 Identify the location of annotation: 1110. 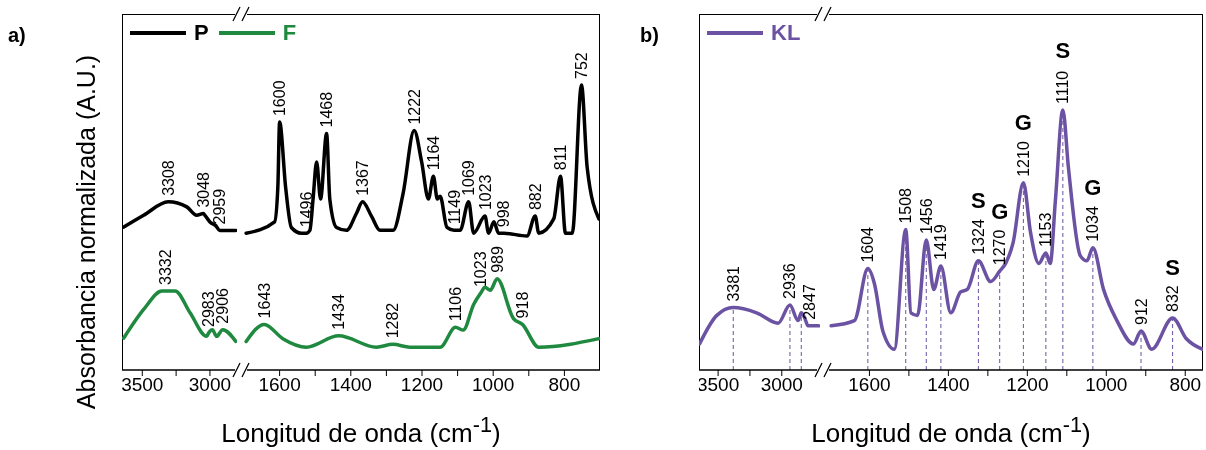
(1063, 87).